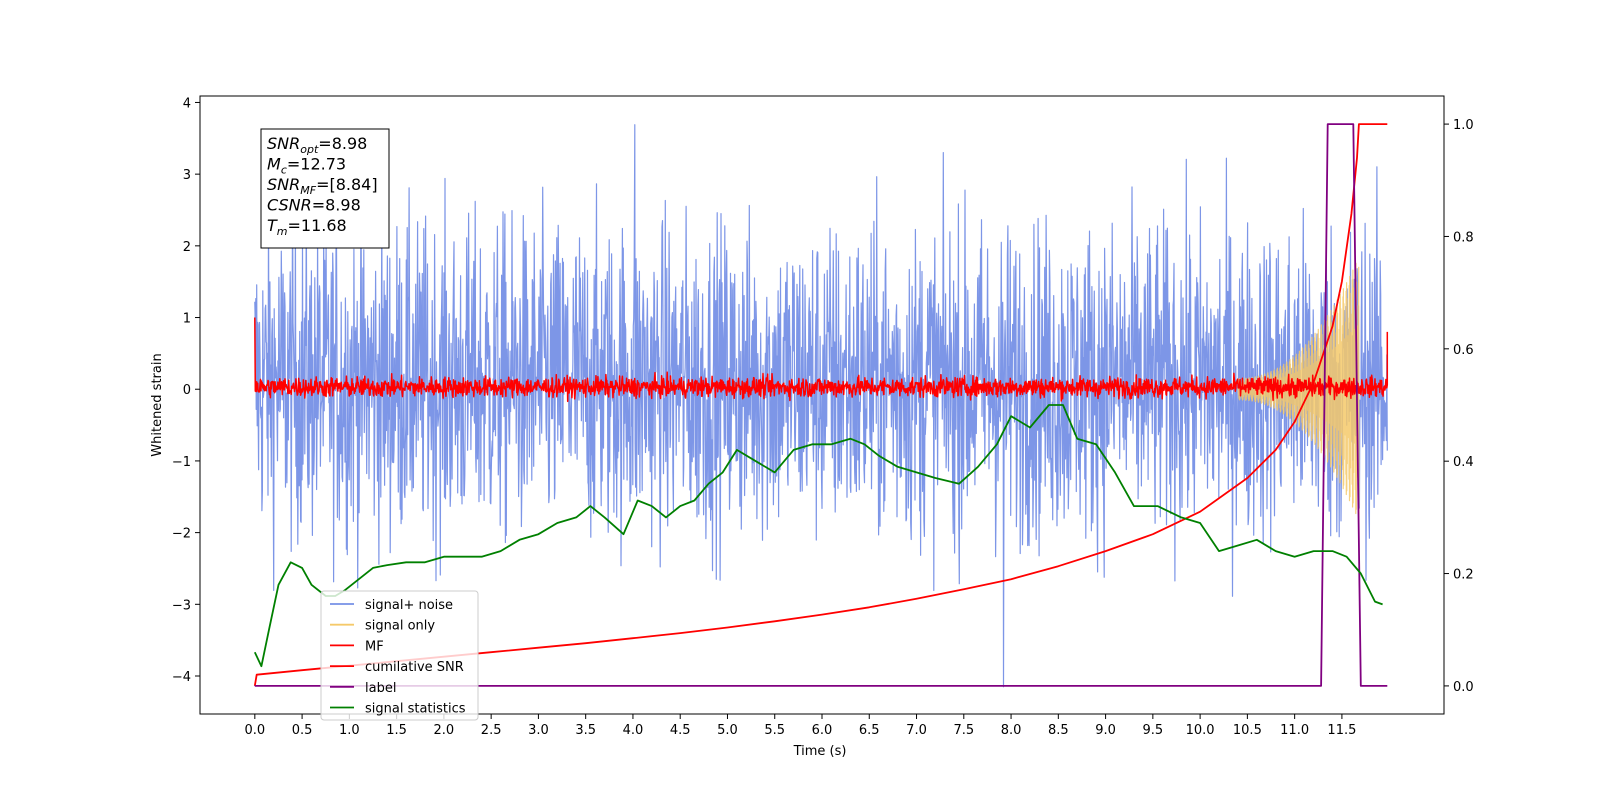  What do you see at coordinates (317, 225) in the screenshot?
I see `info-value: =11.68` at bounding box center [317, 225].